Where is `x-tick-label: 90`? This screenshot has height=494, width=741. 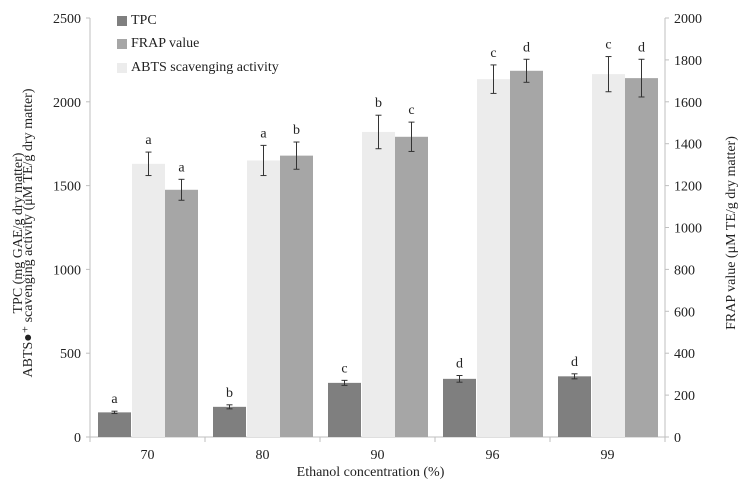 x-tick-label: 90 is located at coordinates (378, 455).